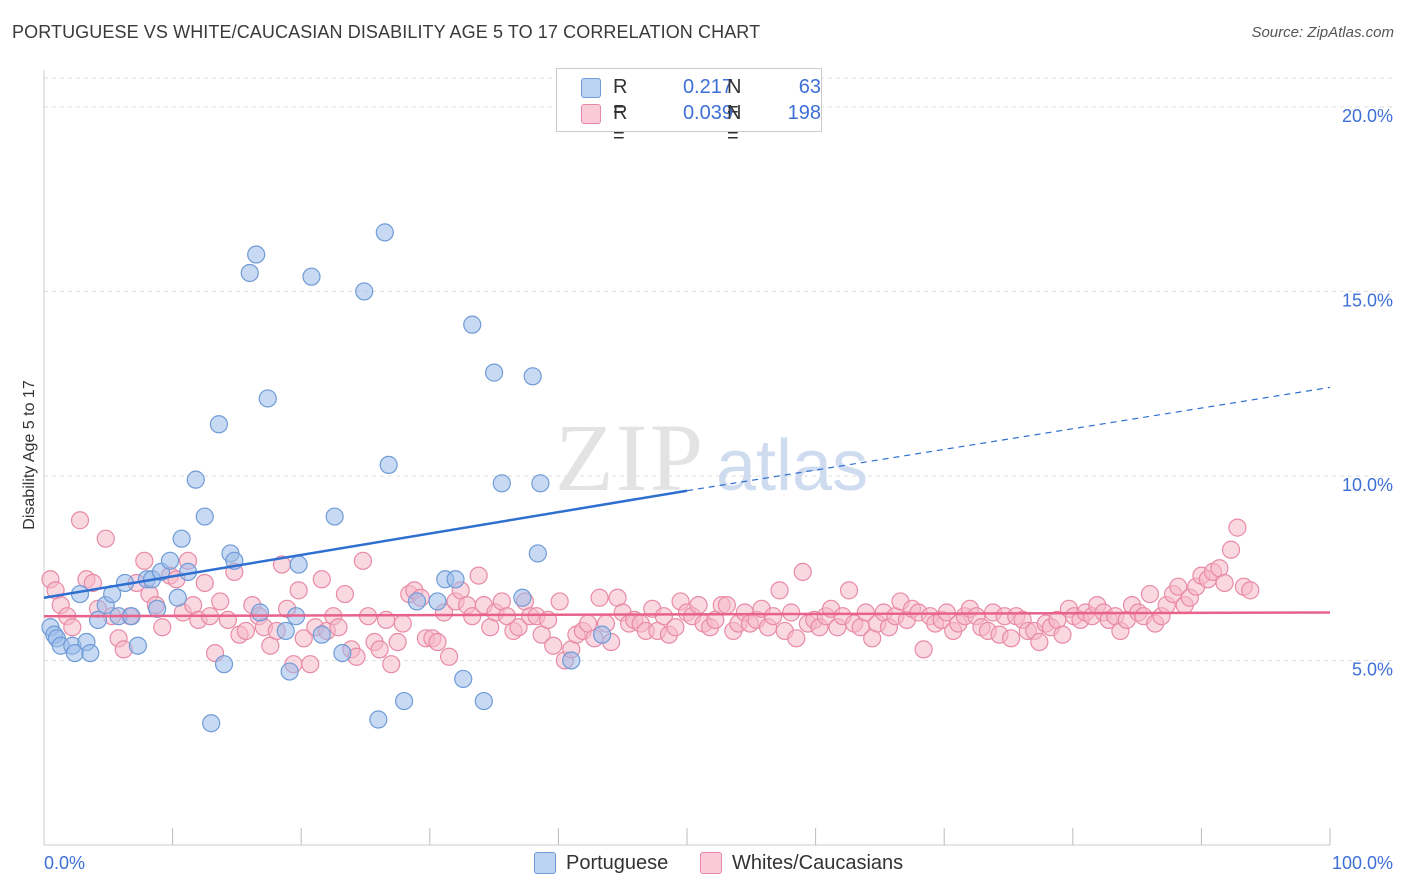  I want to click on watermark-zip: ZIP, so click(630, 457).